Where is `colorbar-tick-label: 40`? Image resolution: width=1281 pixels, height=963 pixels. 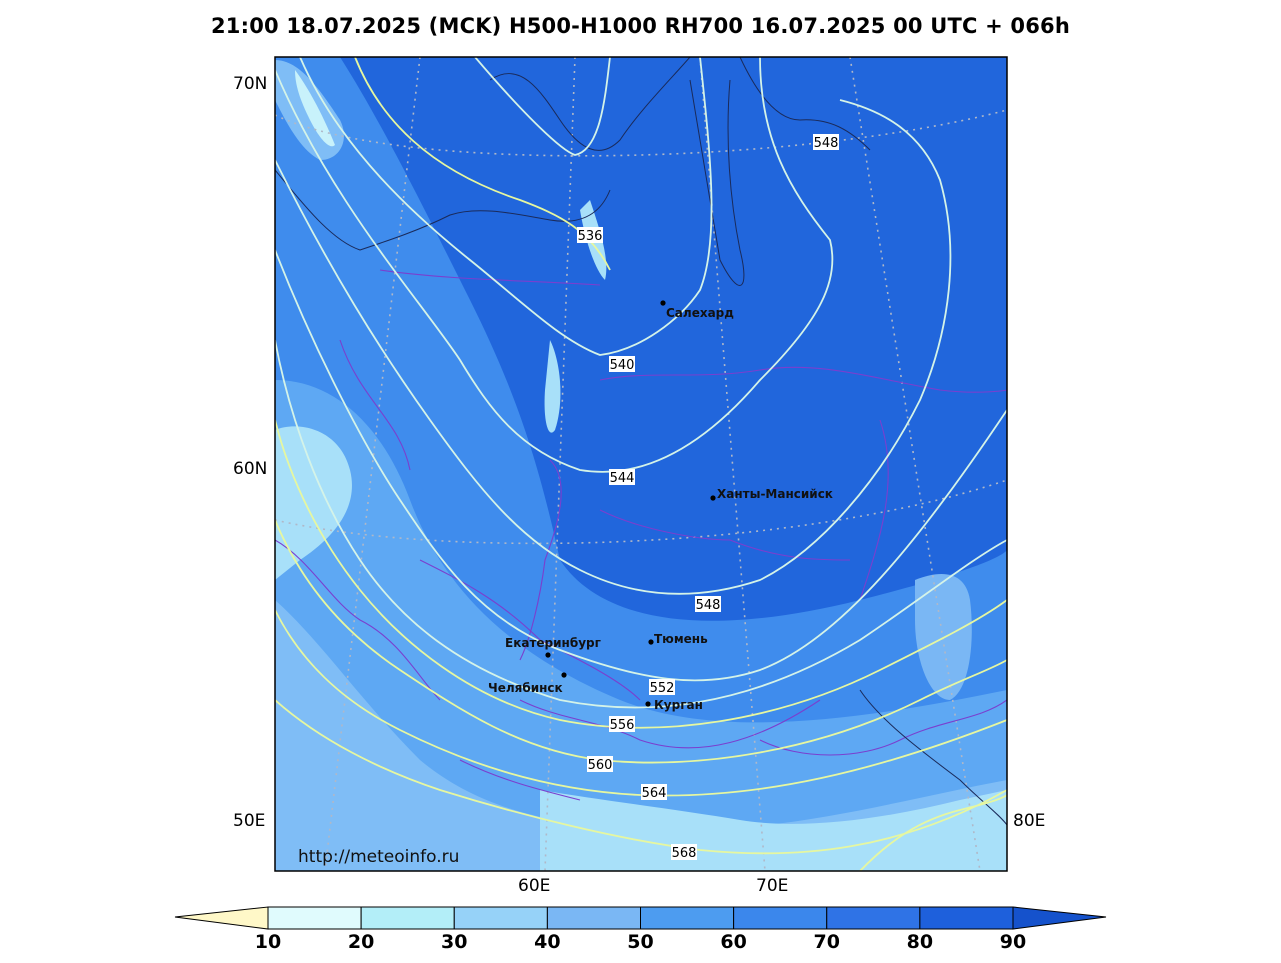
colorbar-tick-label: 40 is located at coordinates (547, 942).